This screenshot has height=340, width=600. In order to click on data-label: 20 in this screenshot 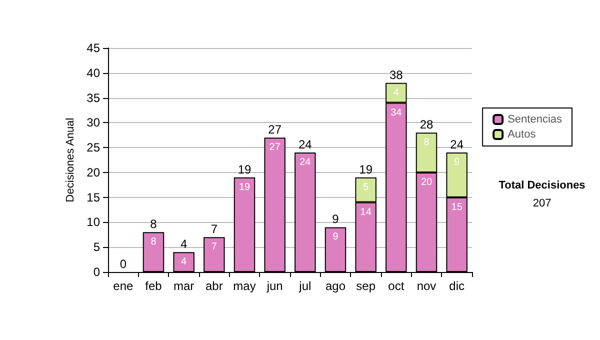, I will do `click(426, 182)`.